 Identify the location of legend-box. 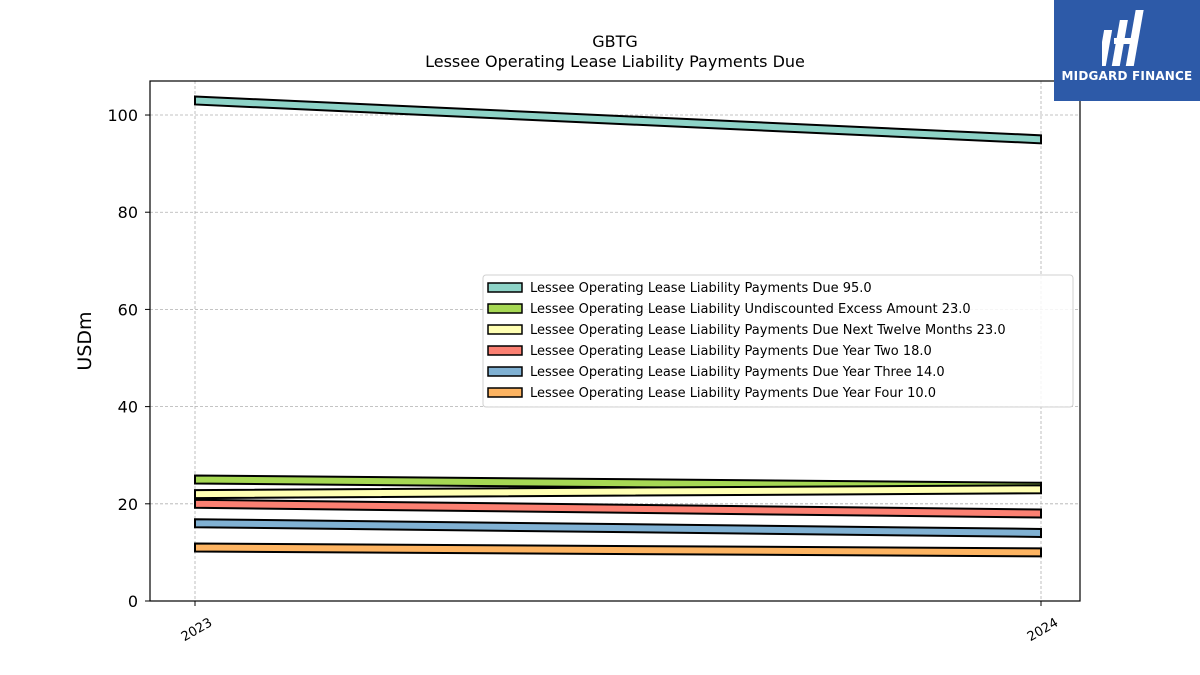
(778, 341).